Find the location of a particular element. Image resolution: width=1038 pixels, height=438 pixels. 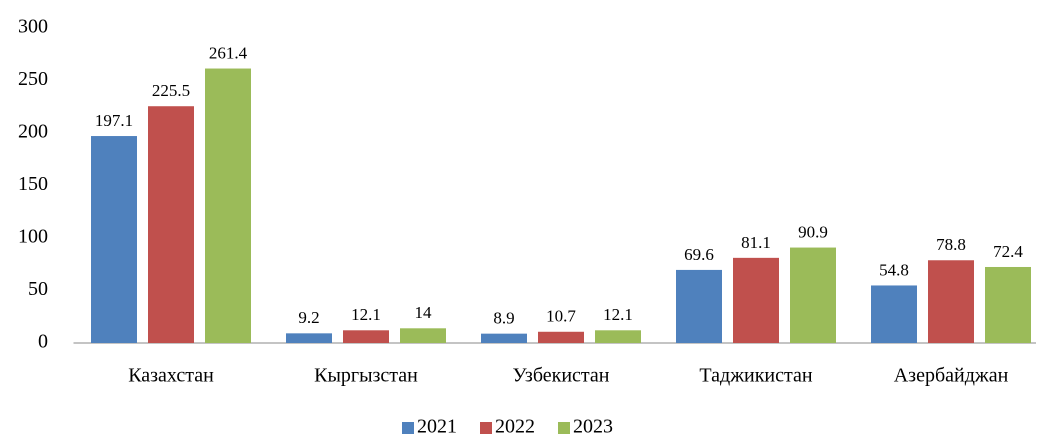

x-tick-label: Таджикистан is located at coordinates (755, 376).